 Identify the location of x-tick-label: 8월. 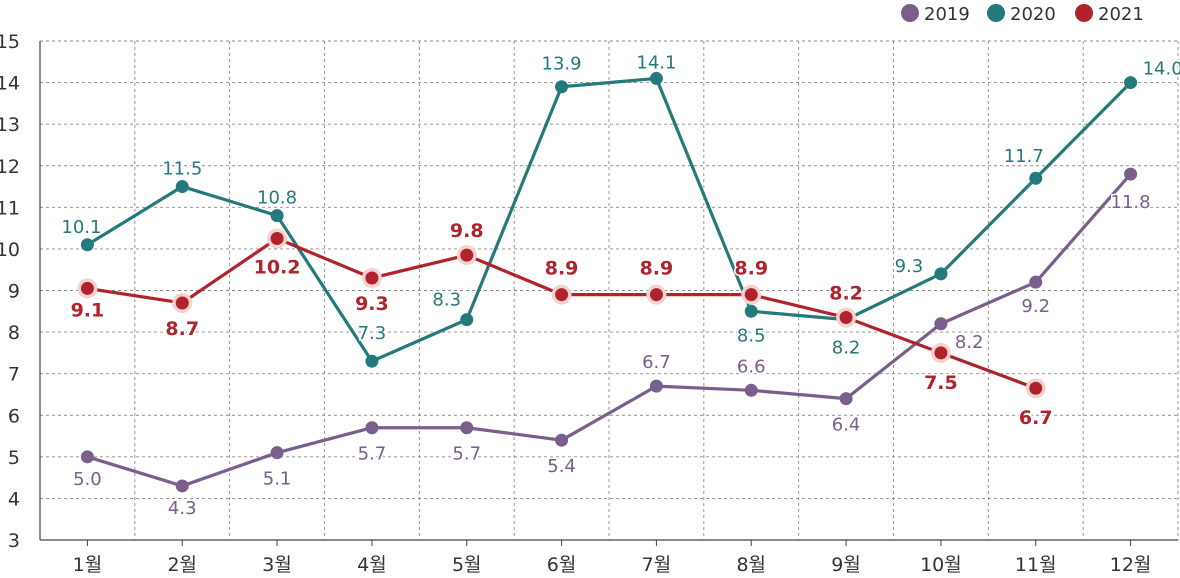
(751, 565).